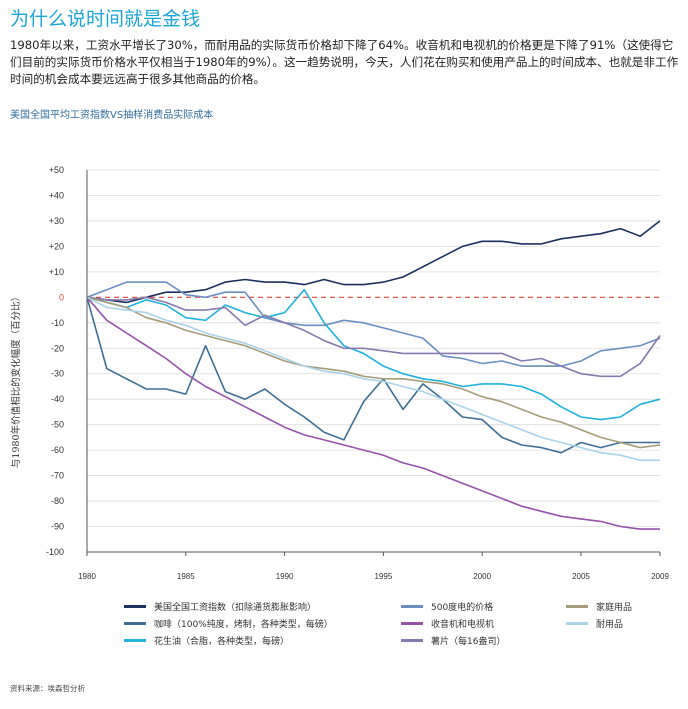 This screenshot has width=688, height=709. Describe the element at coordinates (57, 527) in the screenshot. I see `y-tick-label: -90` at that location.